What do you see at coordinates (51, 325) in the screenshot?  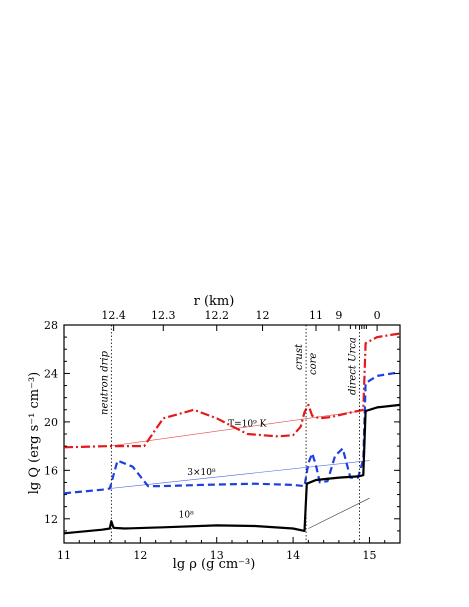 I see `y-tick-label: 28` at bounding box center [51, 325].